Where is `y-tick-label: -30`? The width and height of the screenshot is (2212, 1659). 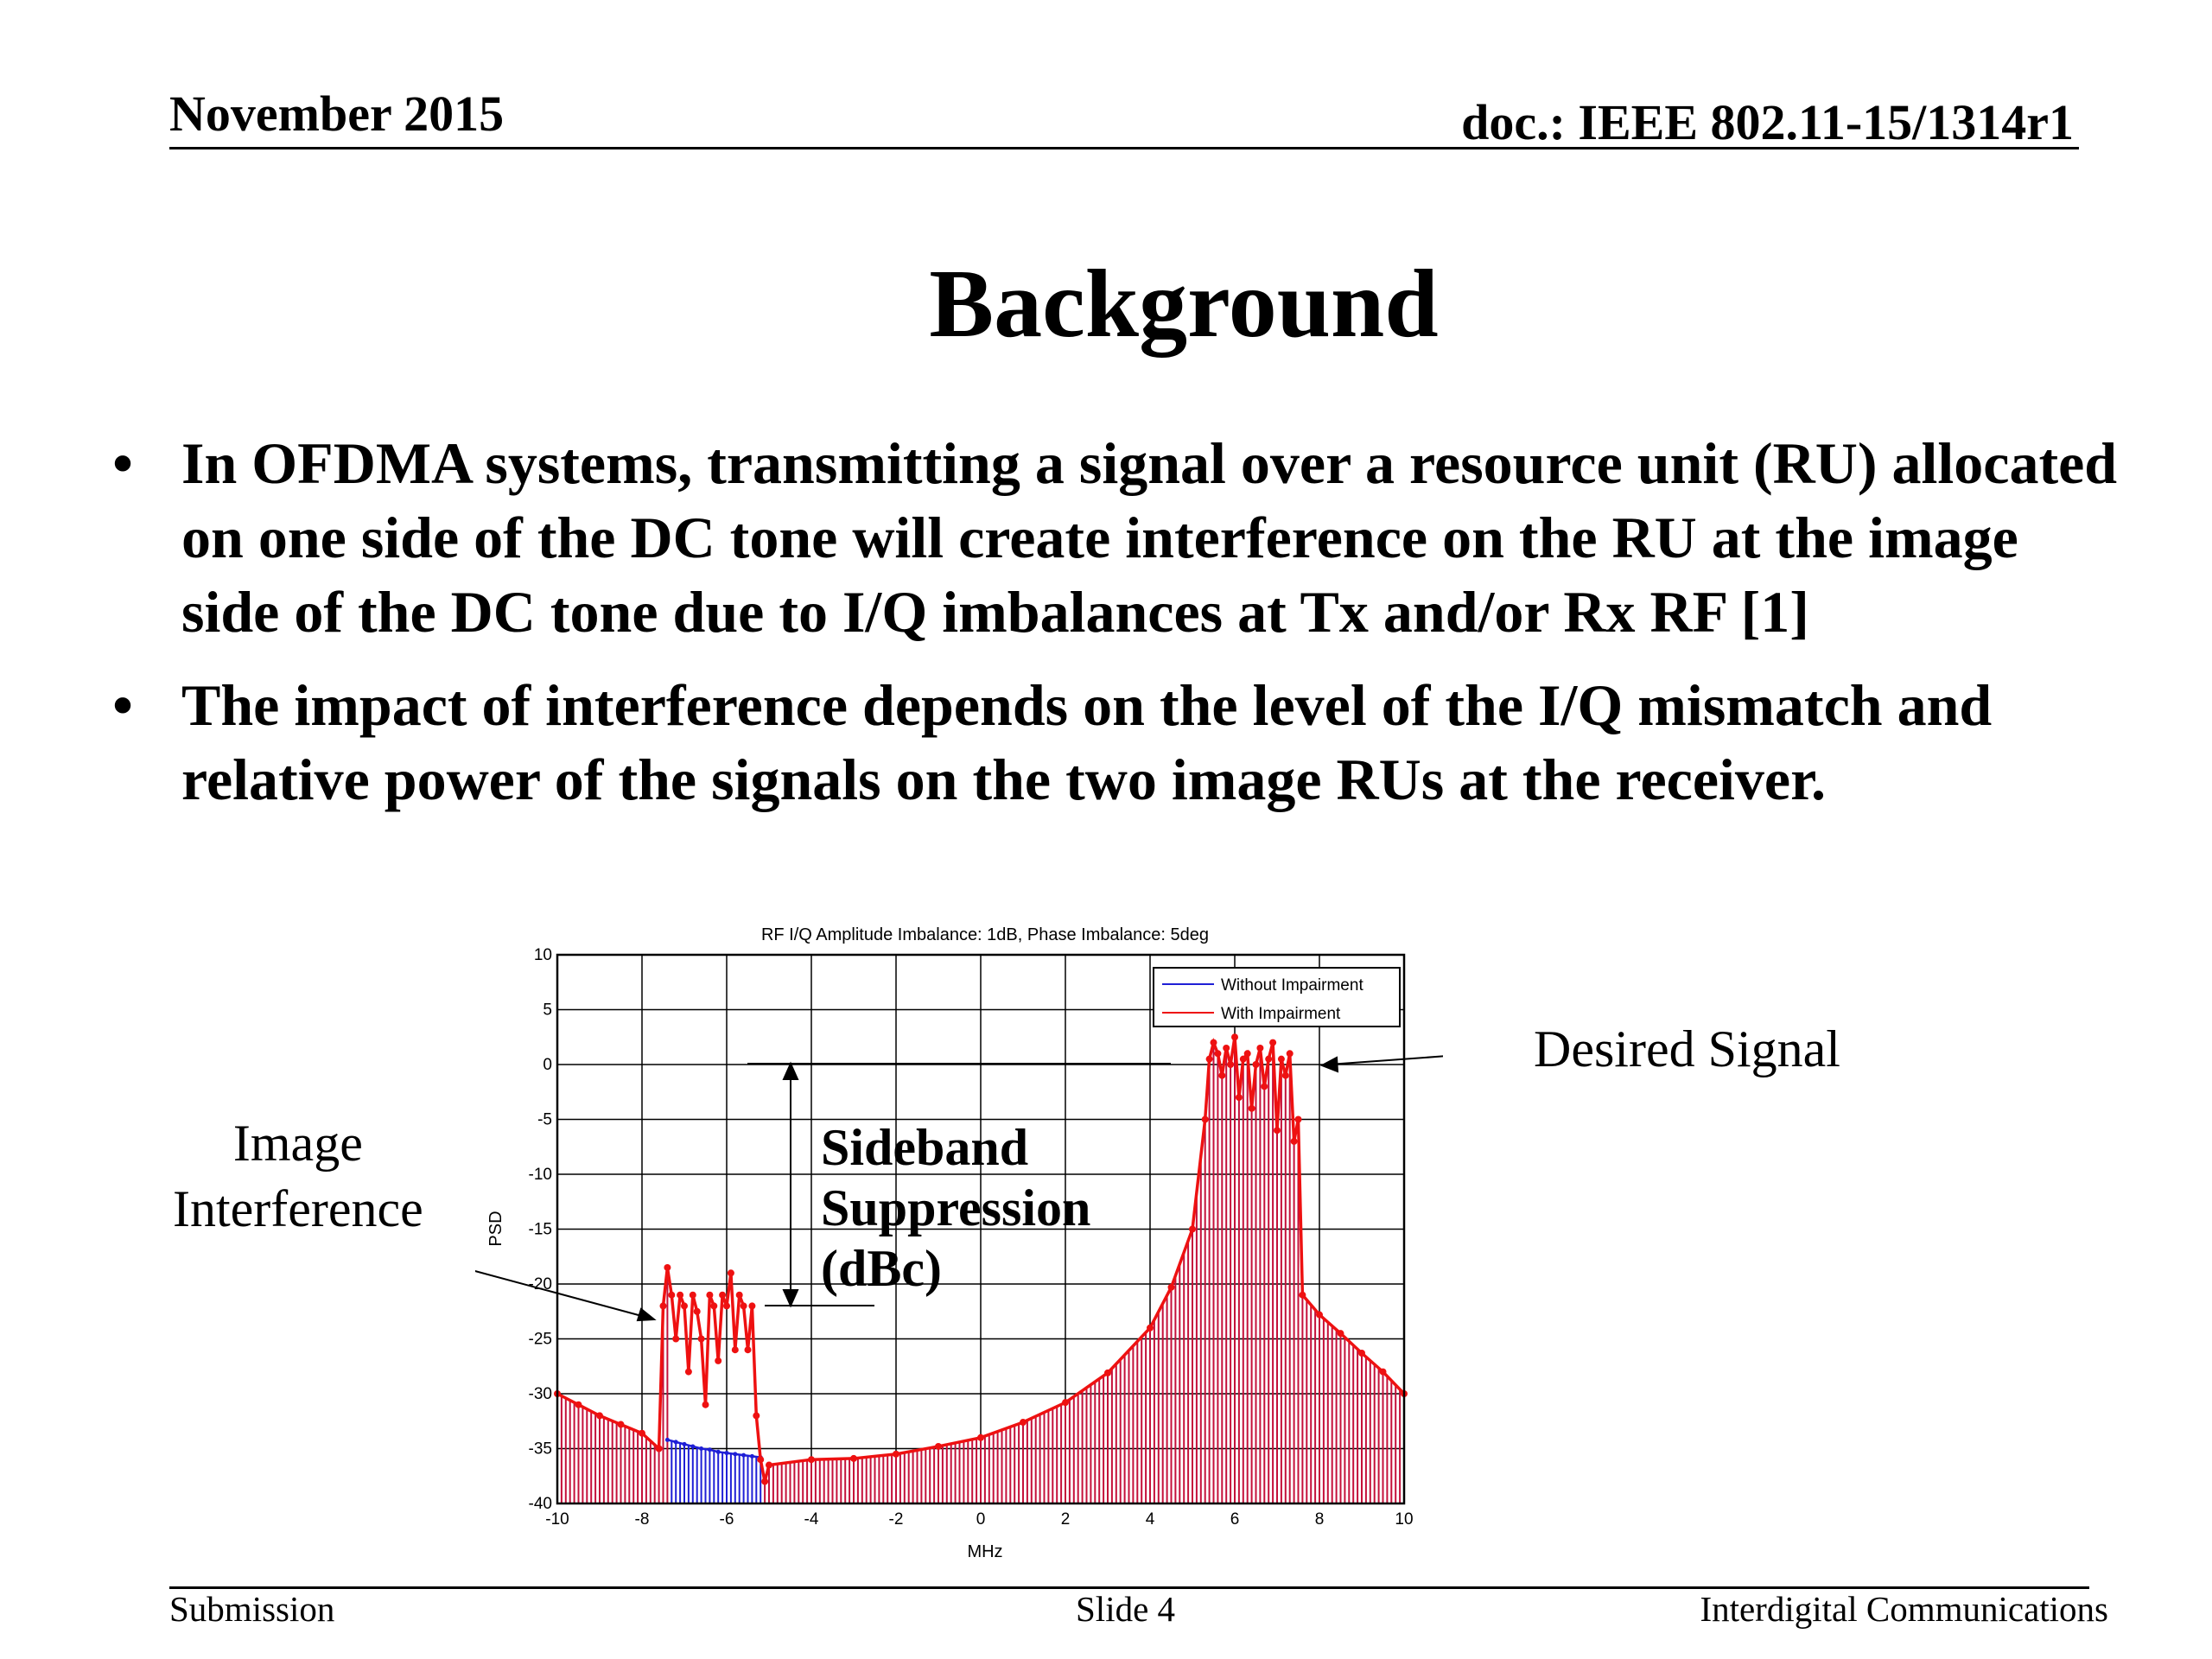
y-tick-label: -30 is located at coordinates (540, 1394).